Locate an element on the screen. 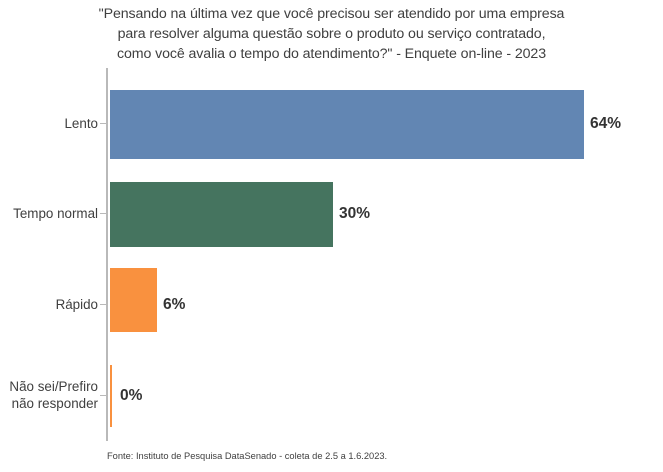  bar-rapido is located at coordinates (133, 300).